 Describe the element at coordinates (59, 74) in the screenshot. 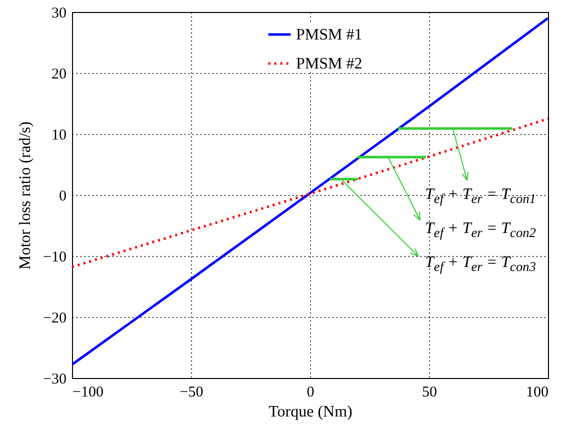

I see `y-tick-label: 20` at that location.